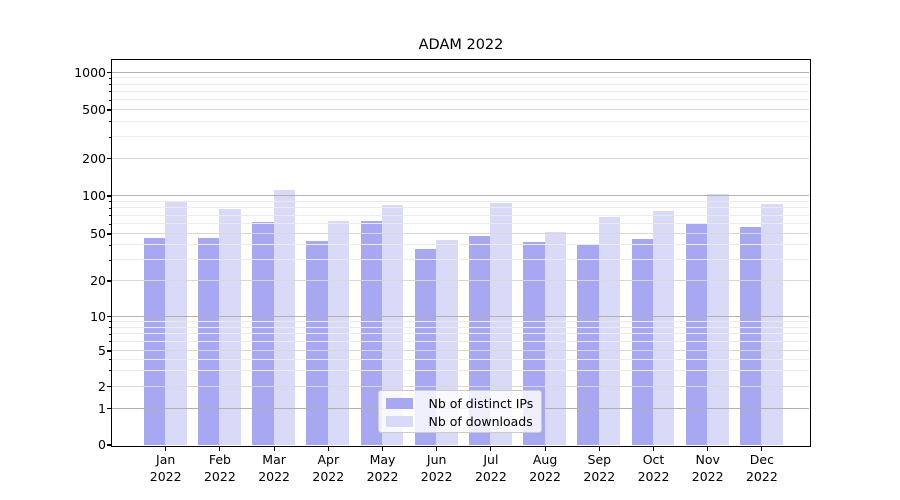 This screenshot has width=900, height=500. I want to click on y-tick-label: 1, so click(102, 408).